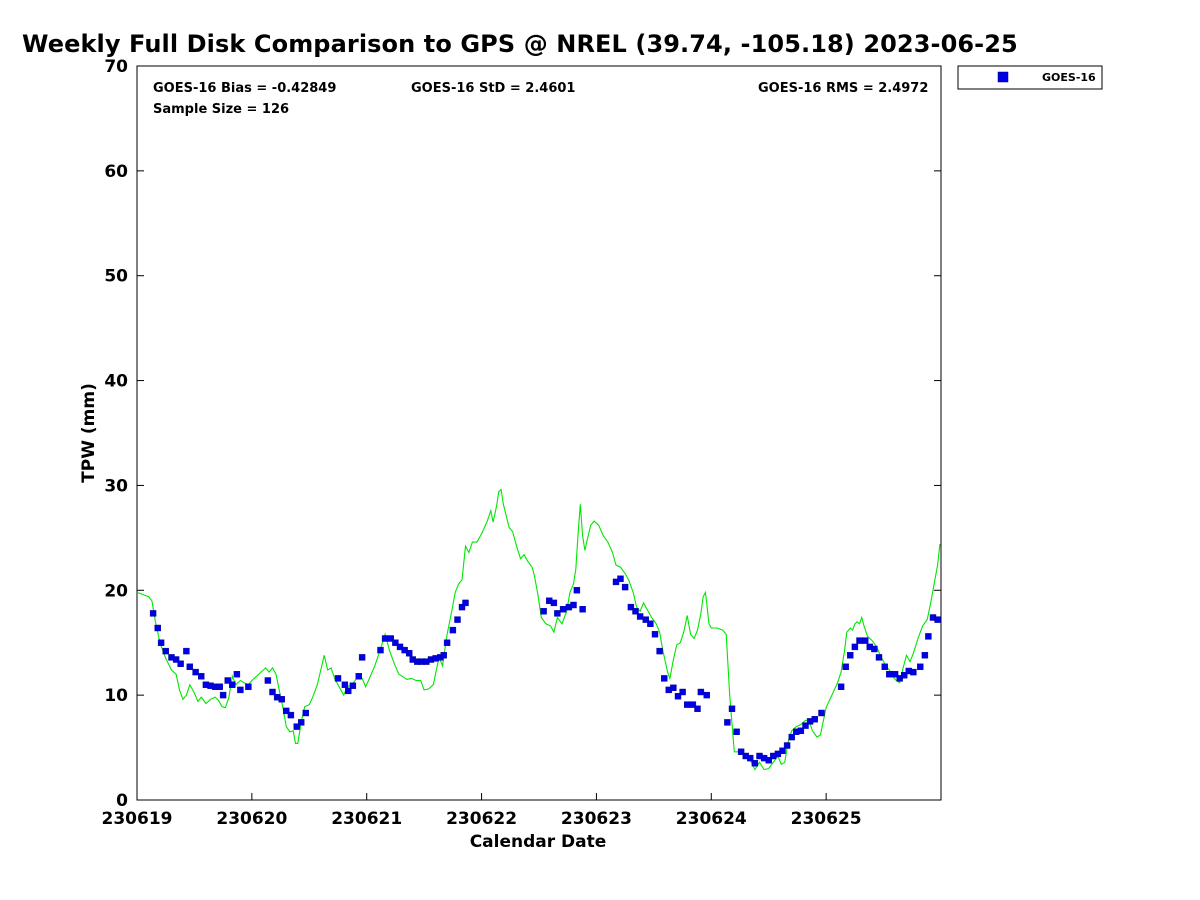 The image size is (1200, 900). I want to click on x-tick-label: 230619, so click(137, 819).